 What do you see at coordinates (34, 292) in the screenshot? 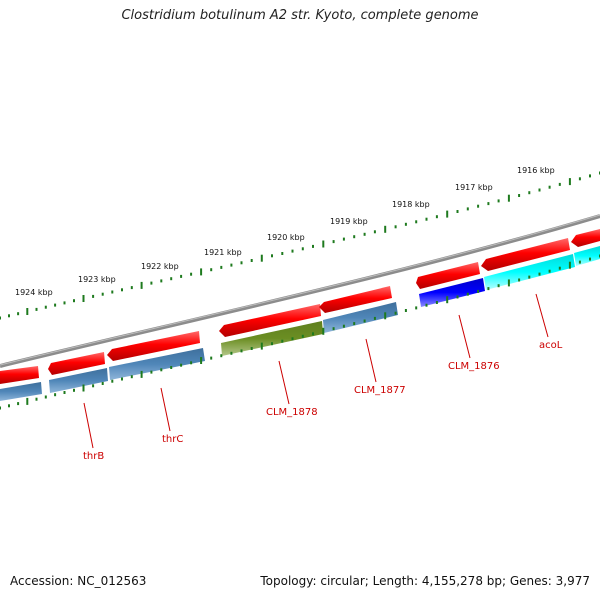
I see `tick-label-1924: 1924 kbp` at bounding box center [34, 292].